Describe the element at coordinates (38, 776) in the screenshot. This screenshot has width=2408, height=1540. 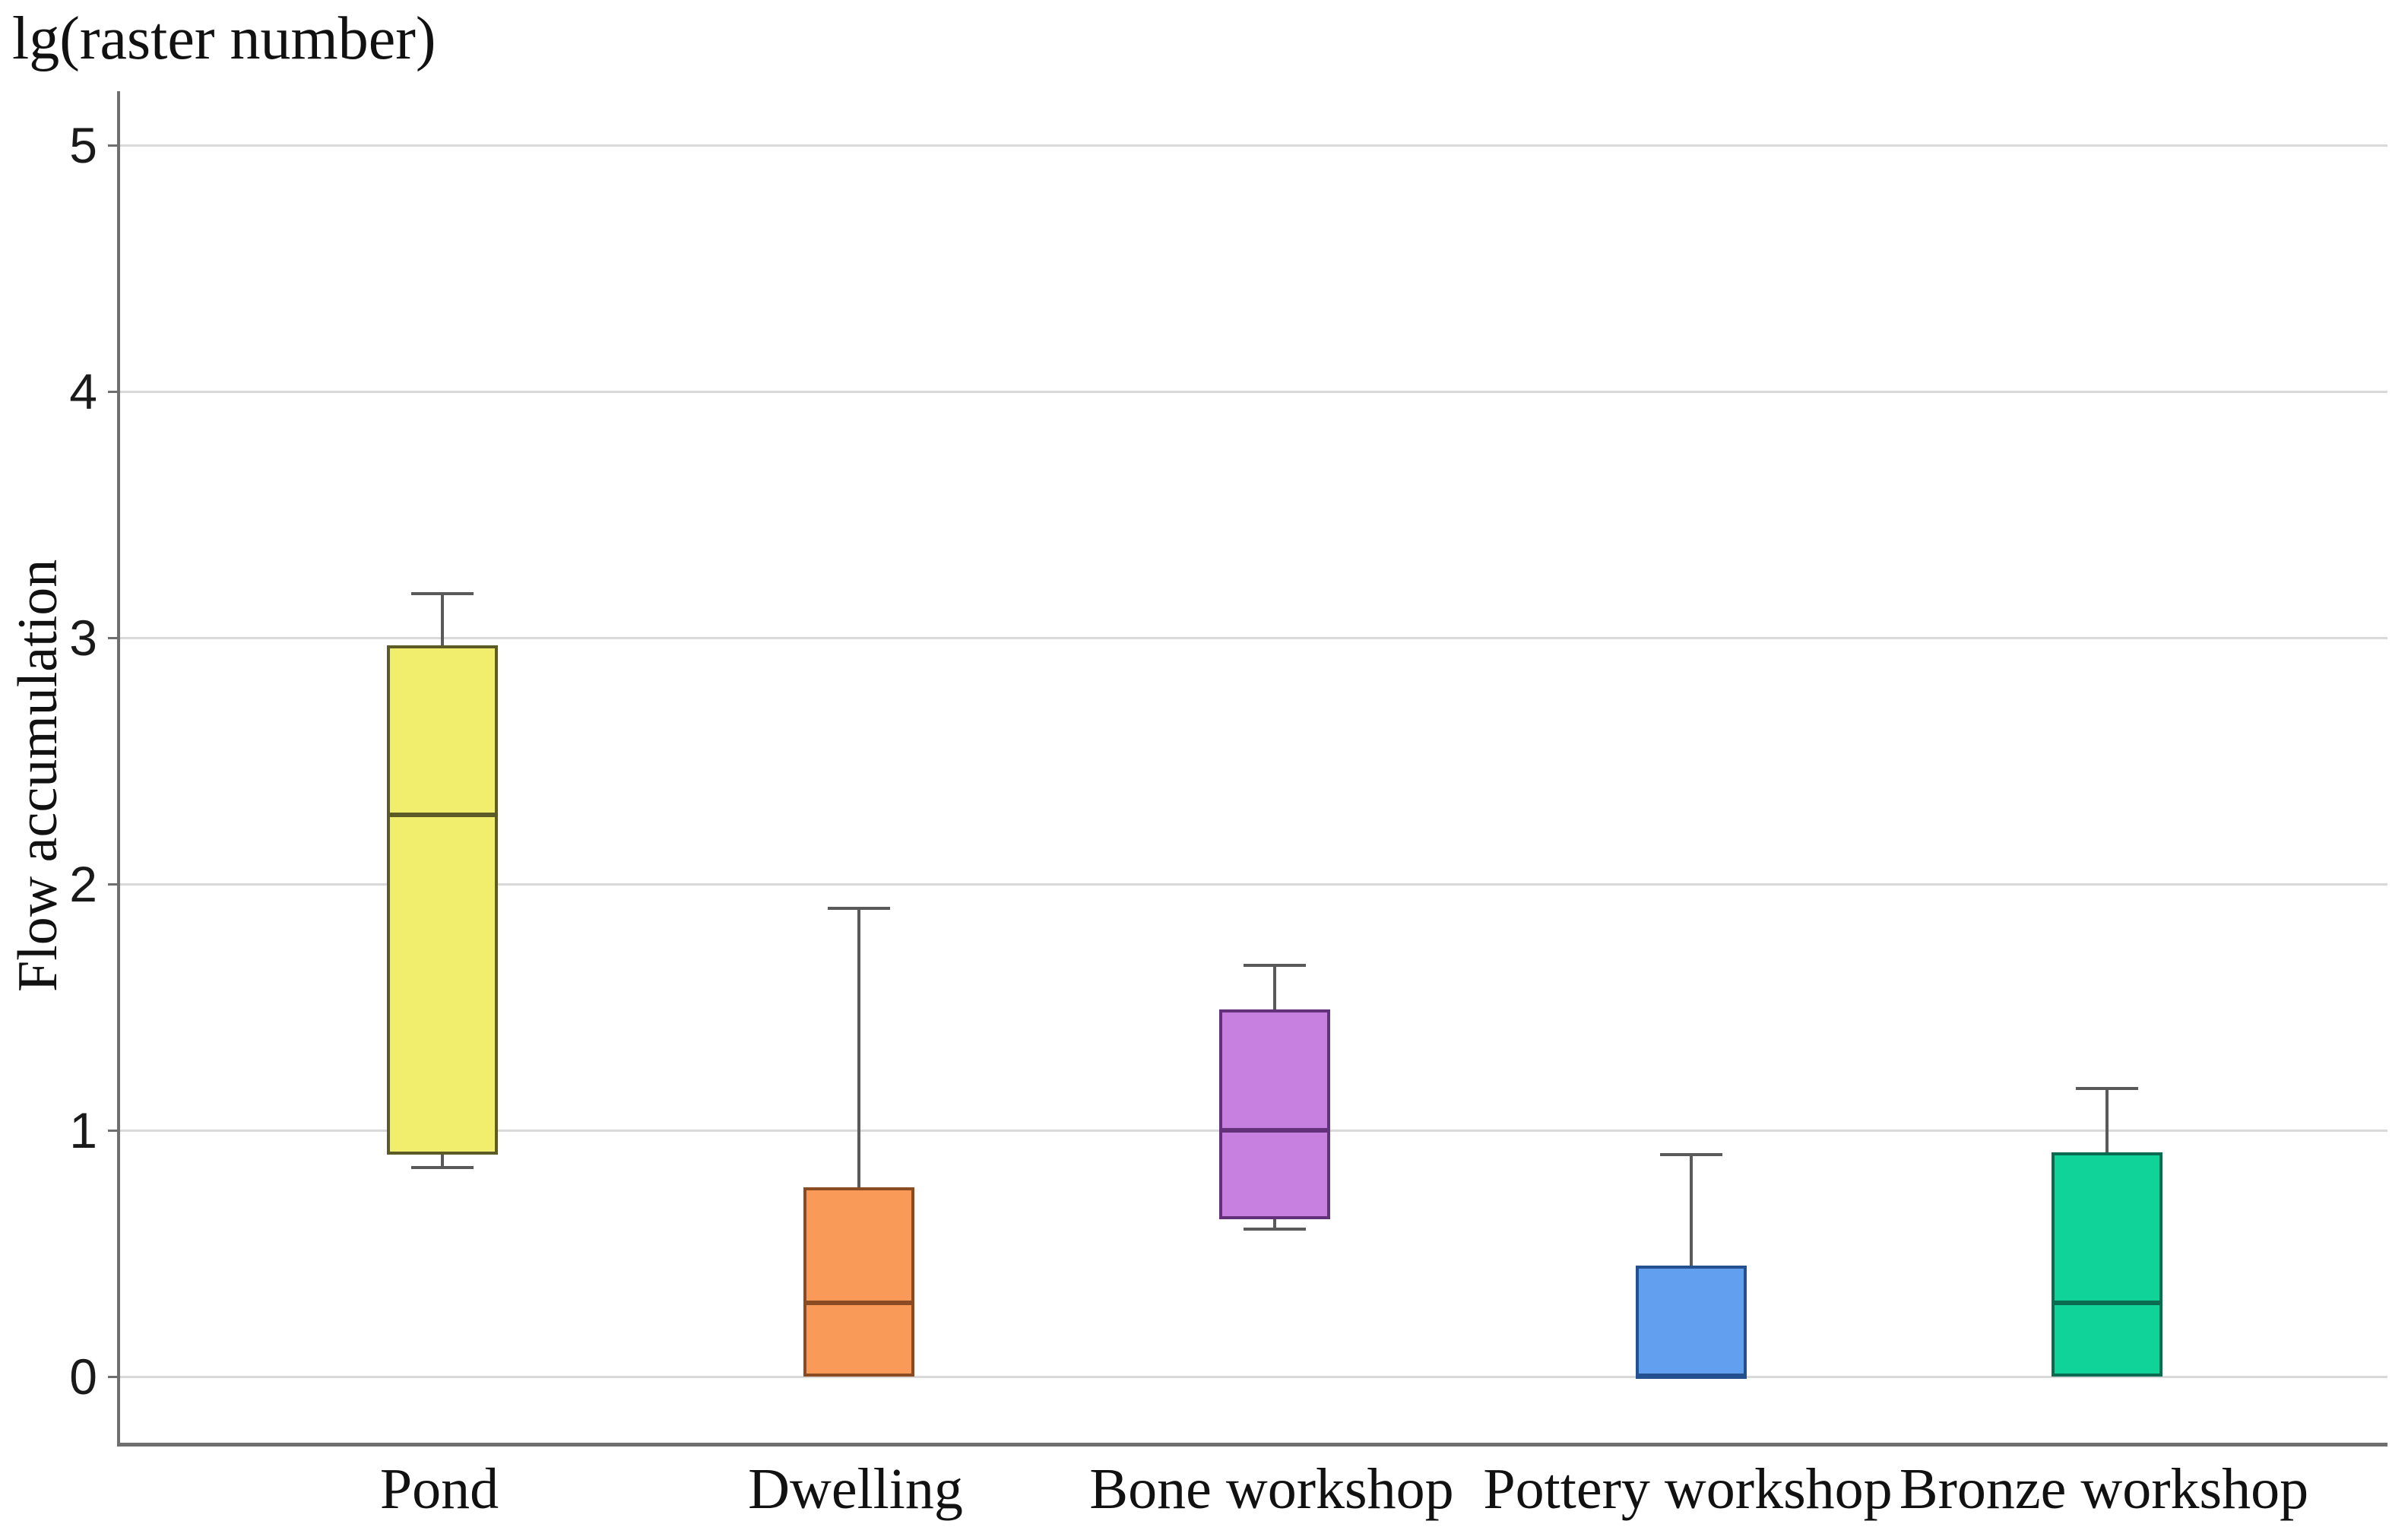
I see `y-axis-label: Flow accumulation` at that location.